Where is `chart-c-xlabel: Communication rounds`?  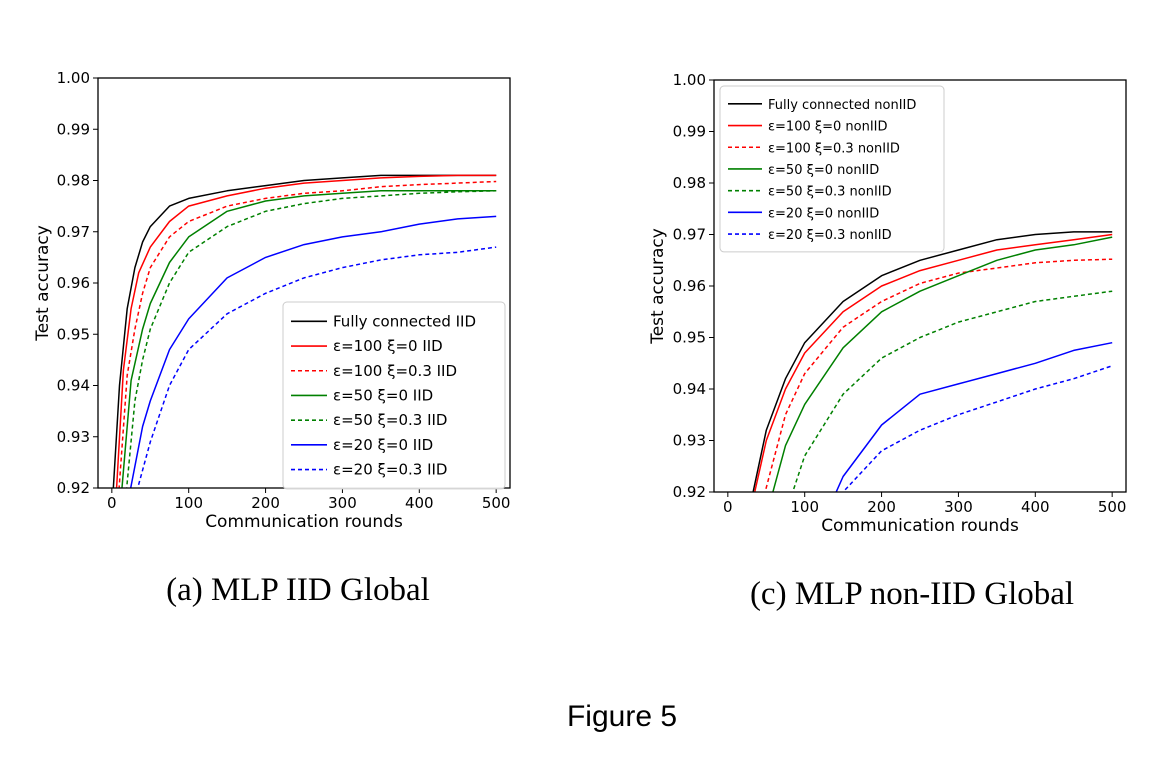 chart-c-xlabel: Communication rounds is located at coordinates (920, 526).